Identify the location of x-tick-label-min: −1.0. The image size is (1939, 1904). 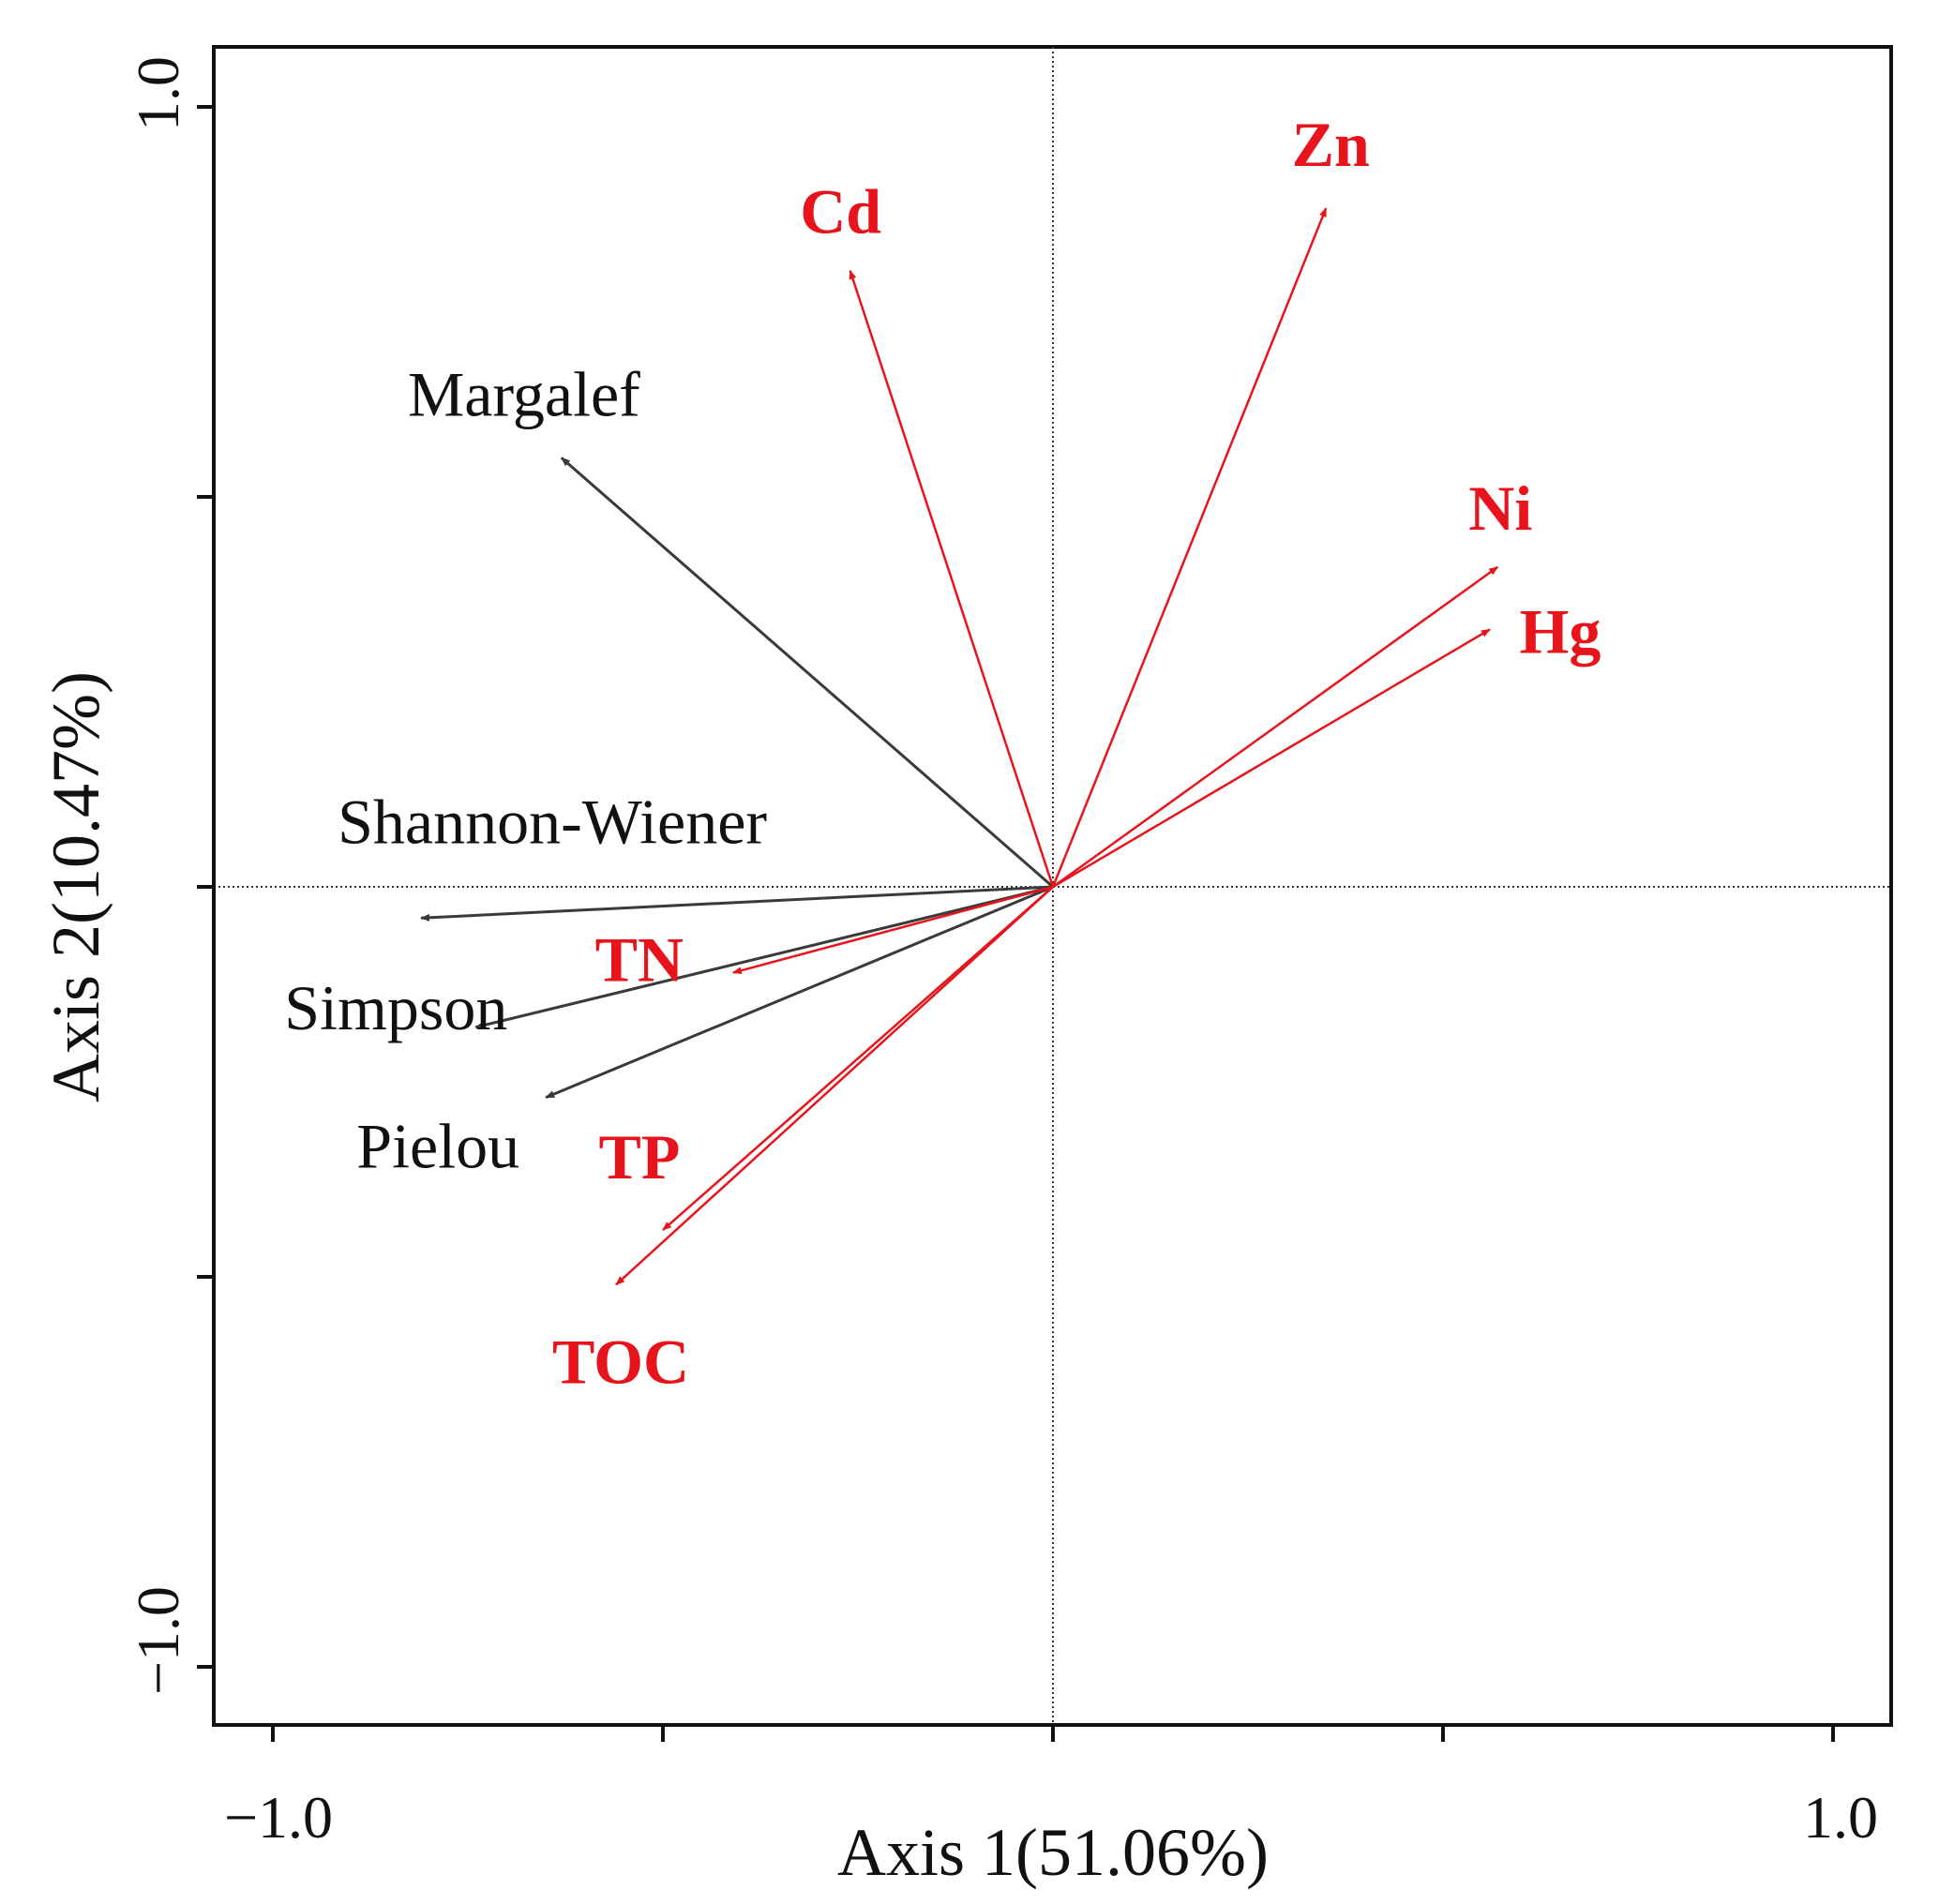
(278, 1817).